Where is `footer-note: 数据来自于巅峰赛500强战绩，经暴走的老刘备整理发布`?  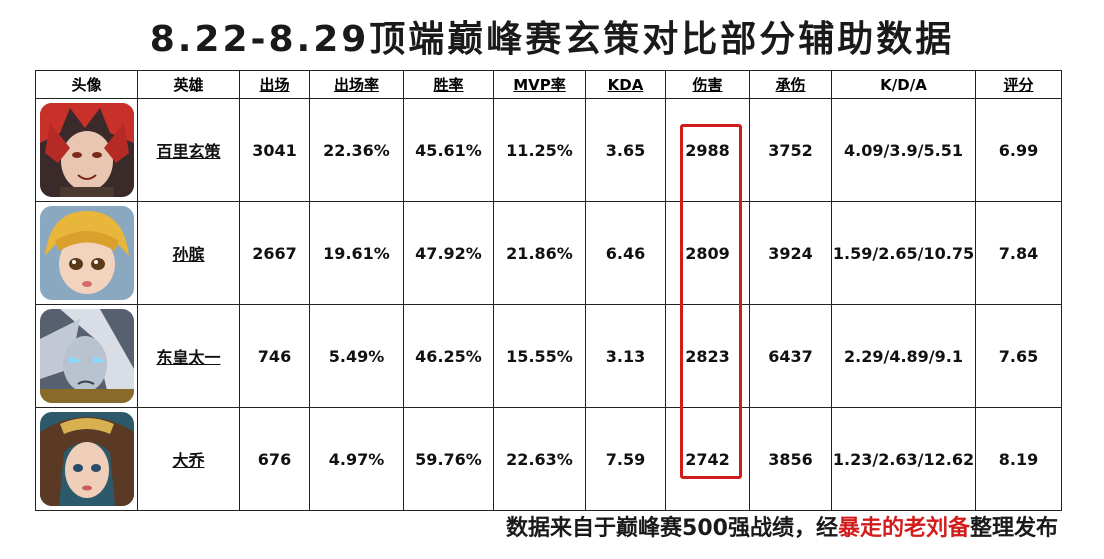
footer-note: 数据来自于巅峰赛500强战绩，经暴走的老刘备整理发布 is located at coordinates (782, 529).